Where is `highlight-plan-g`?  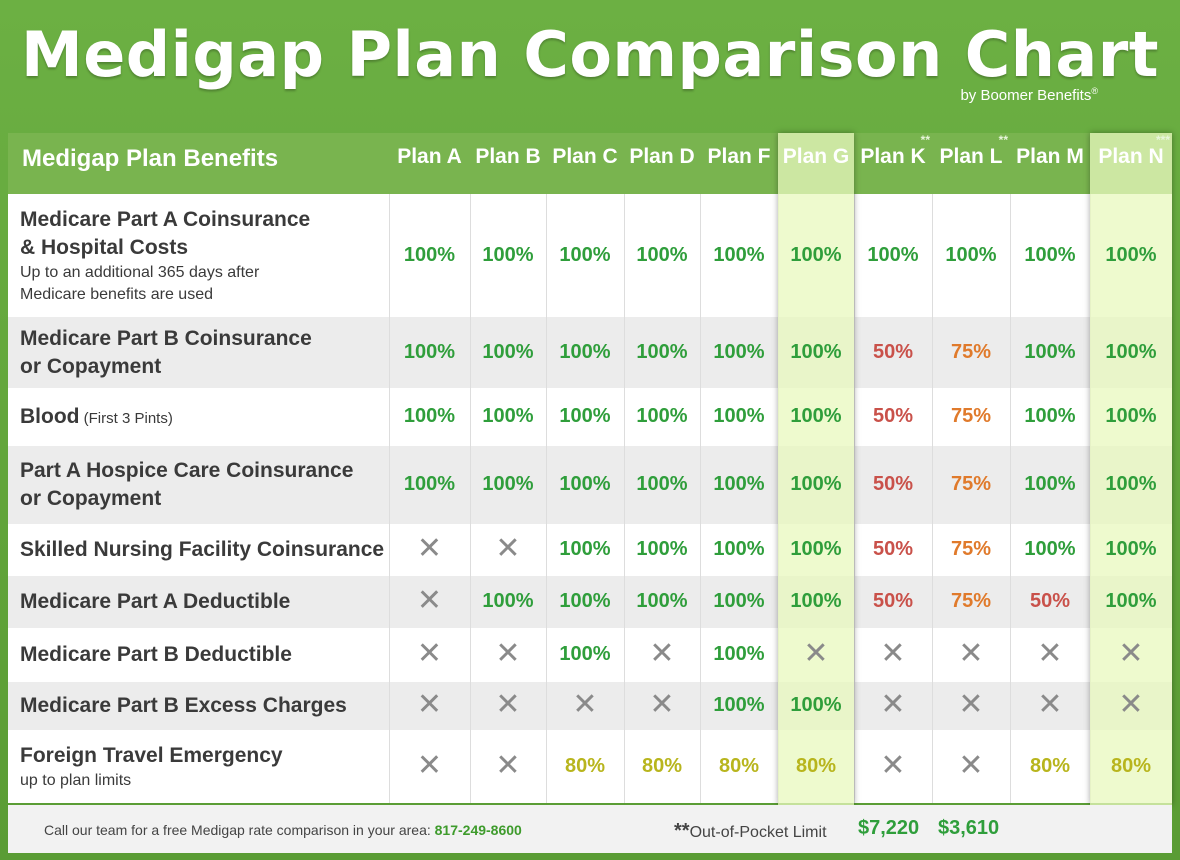 highlight-plan-g is located at coordinates (816, 469).